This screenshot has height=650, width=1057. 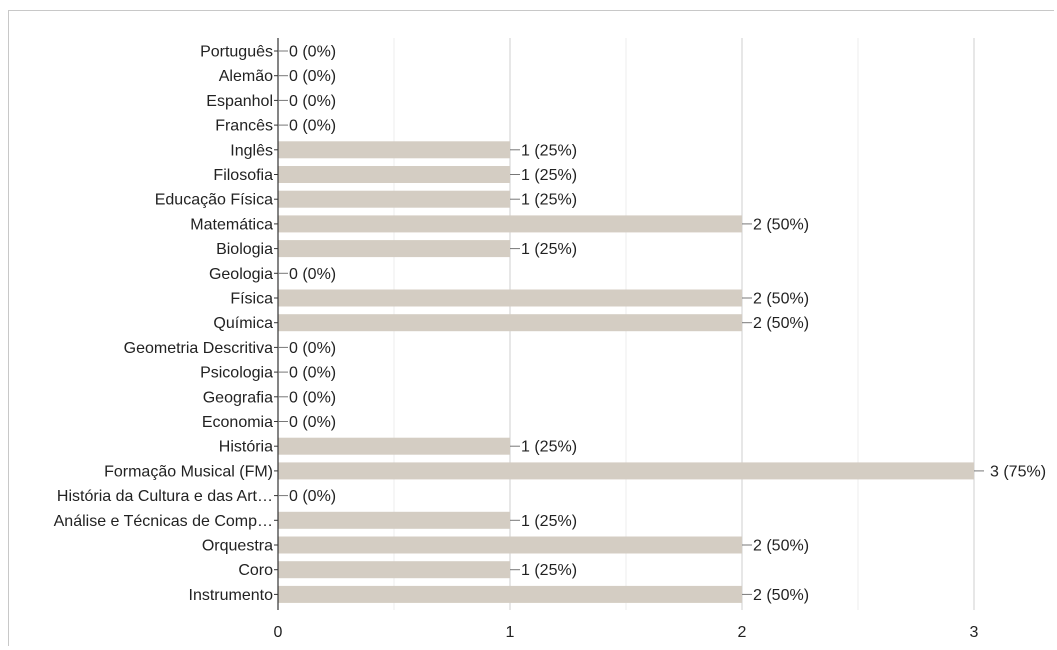 I want to click on x-tick-label: 1, so click(x=510, y=632).